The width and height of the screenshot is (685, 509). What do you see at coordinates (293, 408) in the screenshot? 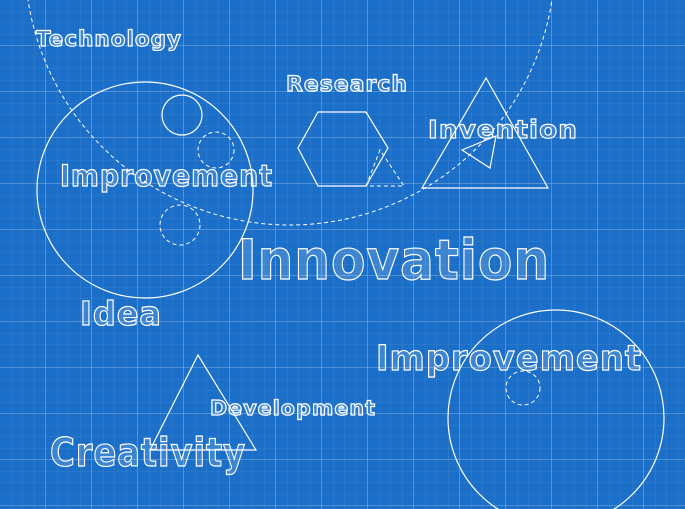
I see `word: Development` at bounding box center [293, 408].